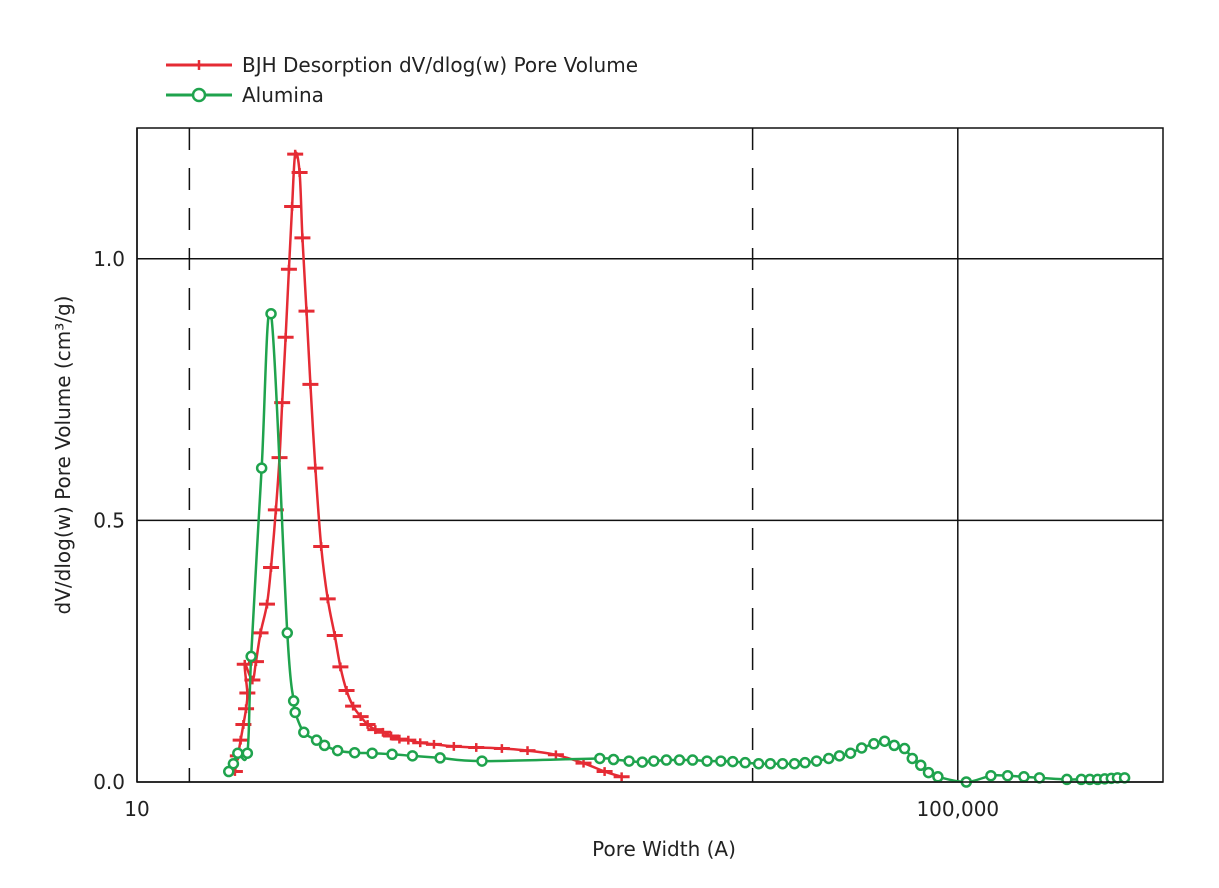 The width and height of the screenshot is (1219, 888). Describe the element at coordinates (109, 259) in the screenshot. I see `y-tick-label: 1.0` at that location.